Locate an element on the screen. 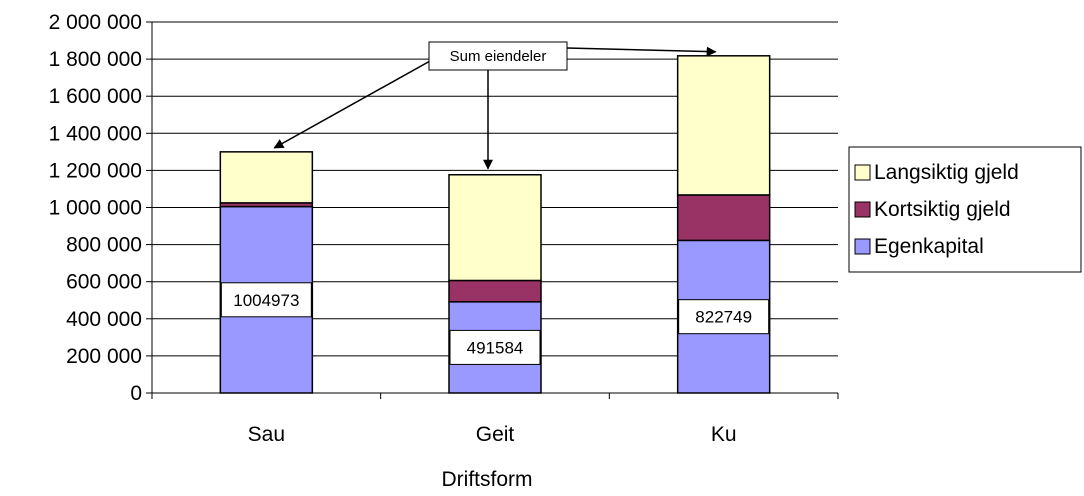  y-tick-label: 400 000 is located at coordinates (104, 319).